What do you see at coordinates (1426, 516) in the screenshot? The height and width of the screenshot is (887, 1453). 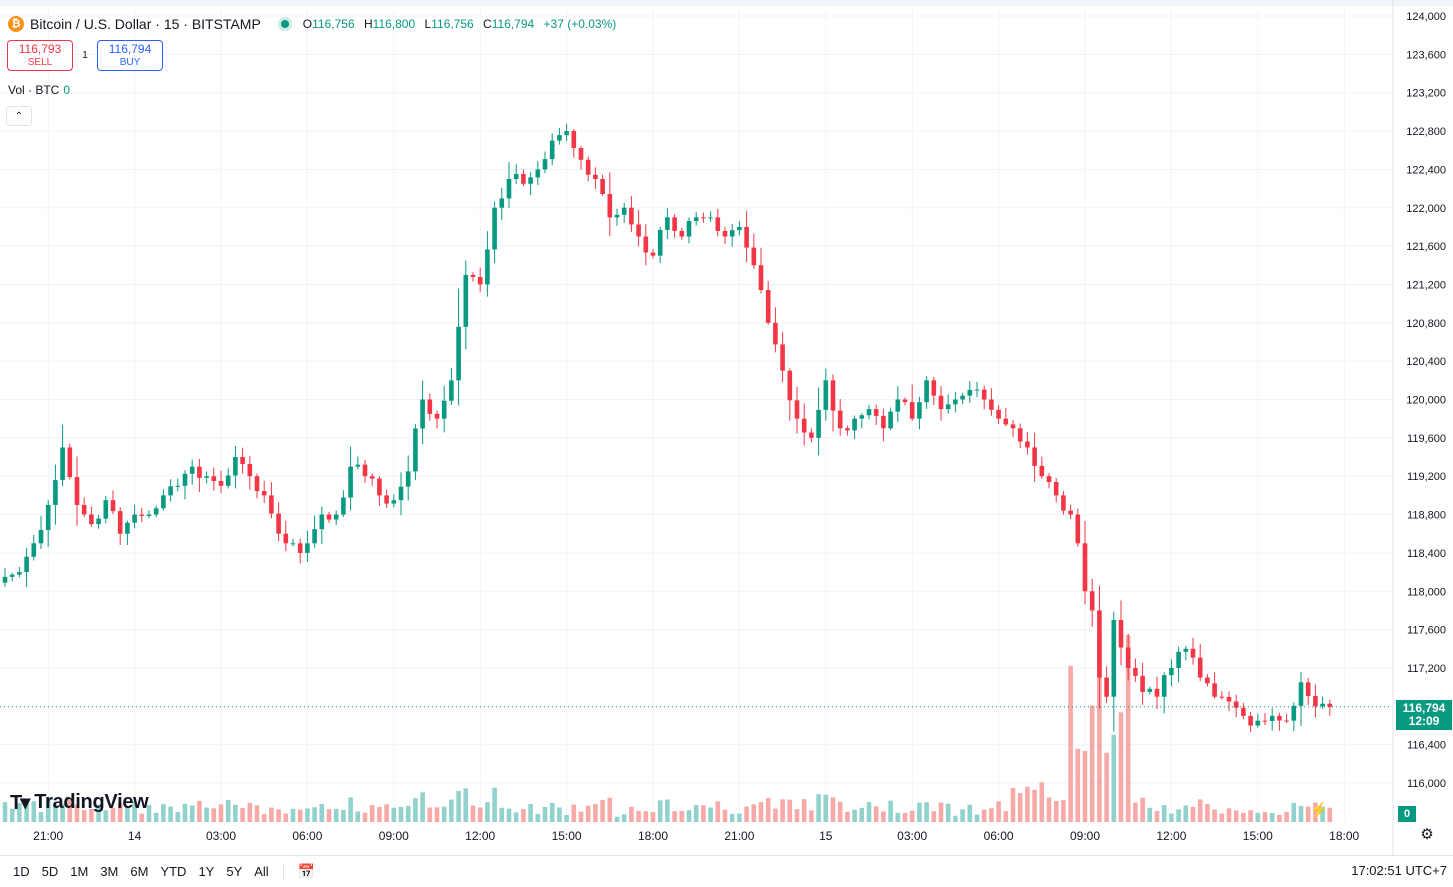 I see `price-tick-label: 118,800` at bounding box center [1426, 516].